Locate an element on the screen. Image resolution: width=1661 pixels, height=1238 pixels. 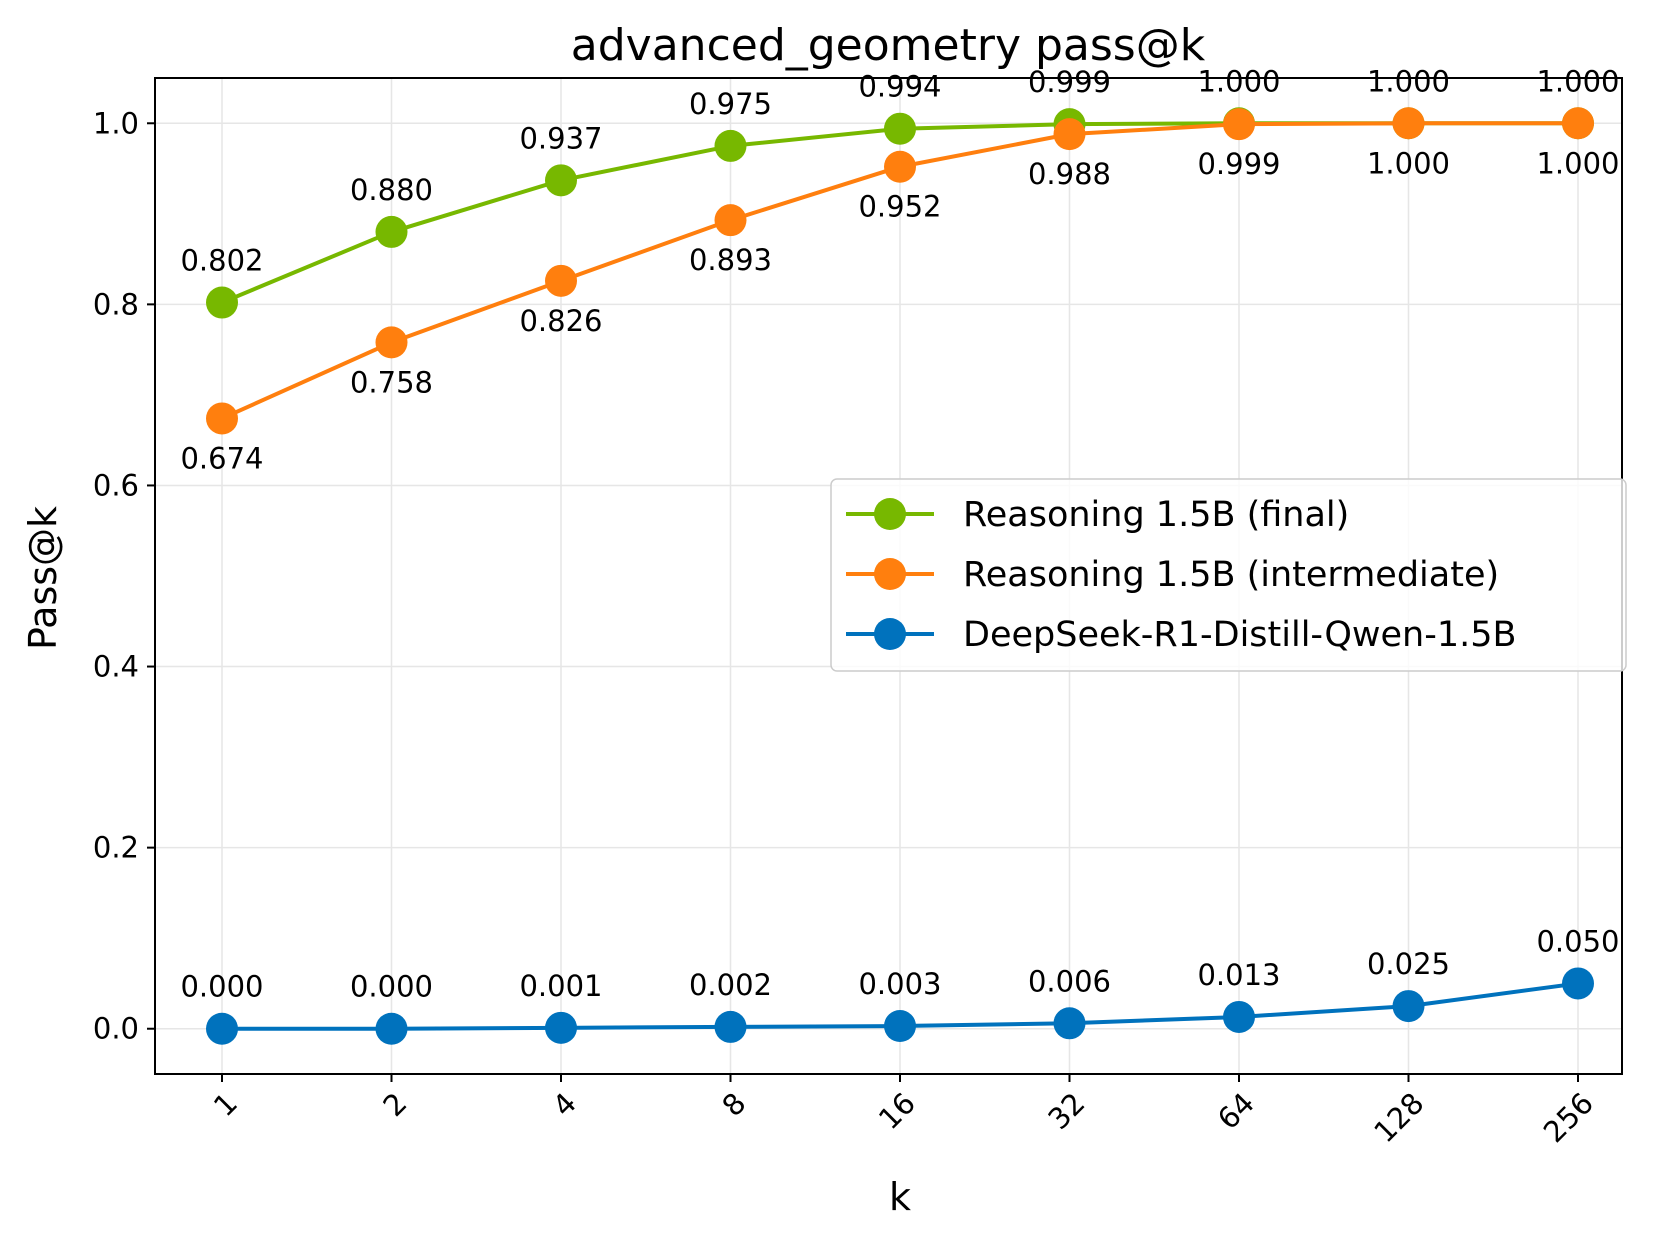
data-label: 0.006 is located at coordinates (1069, 981).